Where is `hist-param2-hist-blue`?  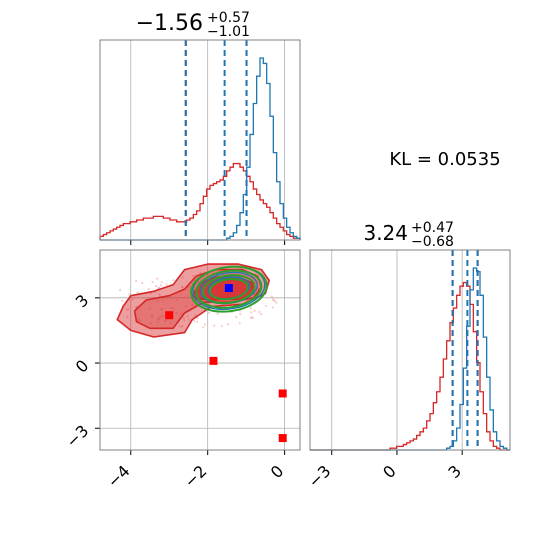 hist-param2-hist-blue is located at coordinates (410, 359).